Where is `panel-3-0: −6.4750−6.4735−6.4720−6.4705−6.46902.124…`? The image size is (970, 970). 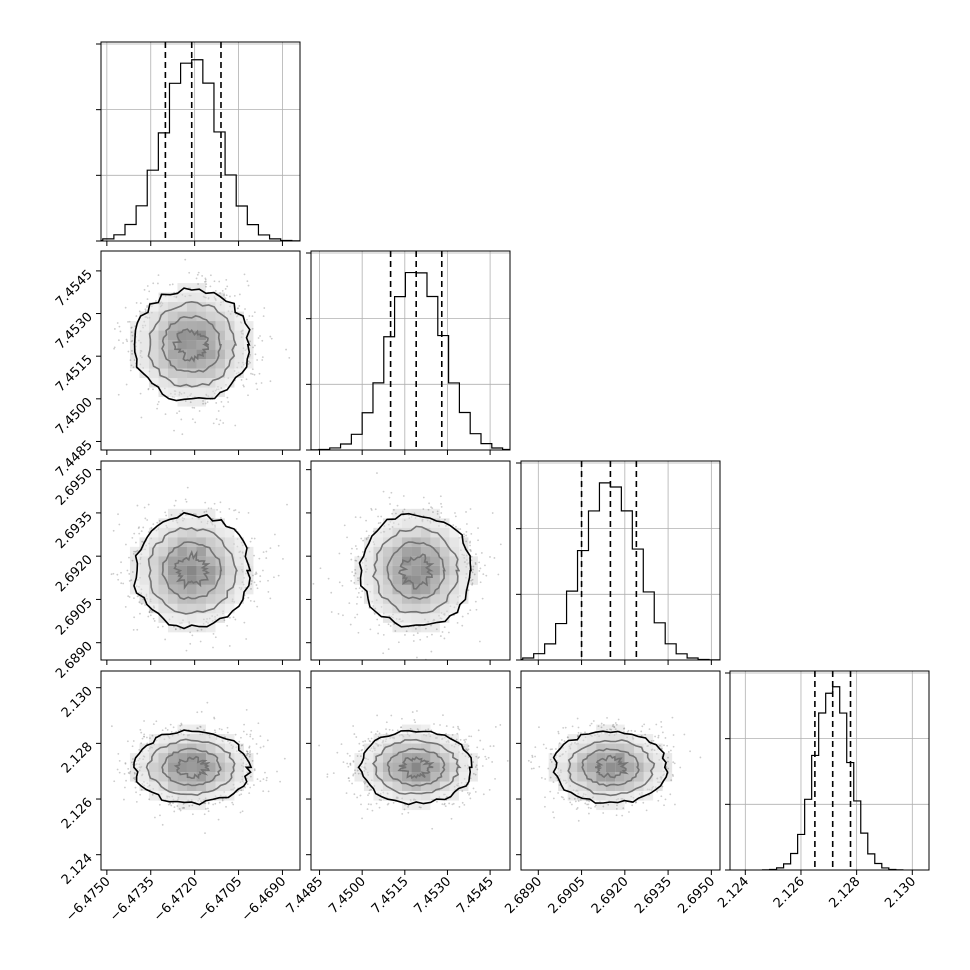 panel-3-0: −6.4750−6.4735−6.4720−6.4705−6.46902.124… is located at coordinates (180, 797).